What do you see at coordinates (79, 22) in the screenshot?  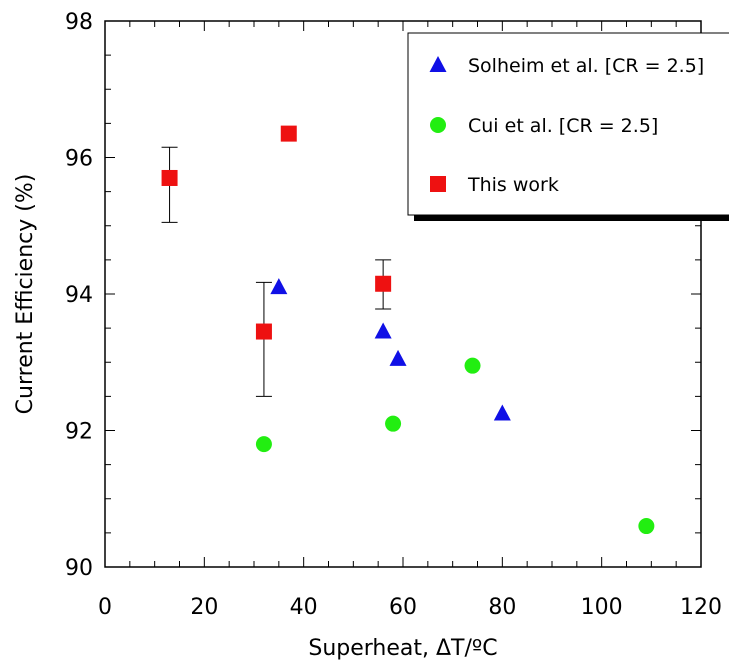 I see `y-tick-label: 98` at bounding box center [79, 22].